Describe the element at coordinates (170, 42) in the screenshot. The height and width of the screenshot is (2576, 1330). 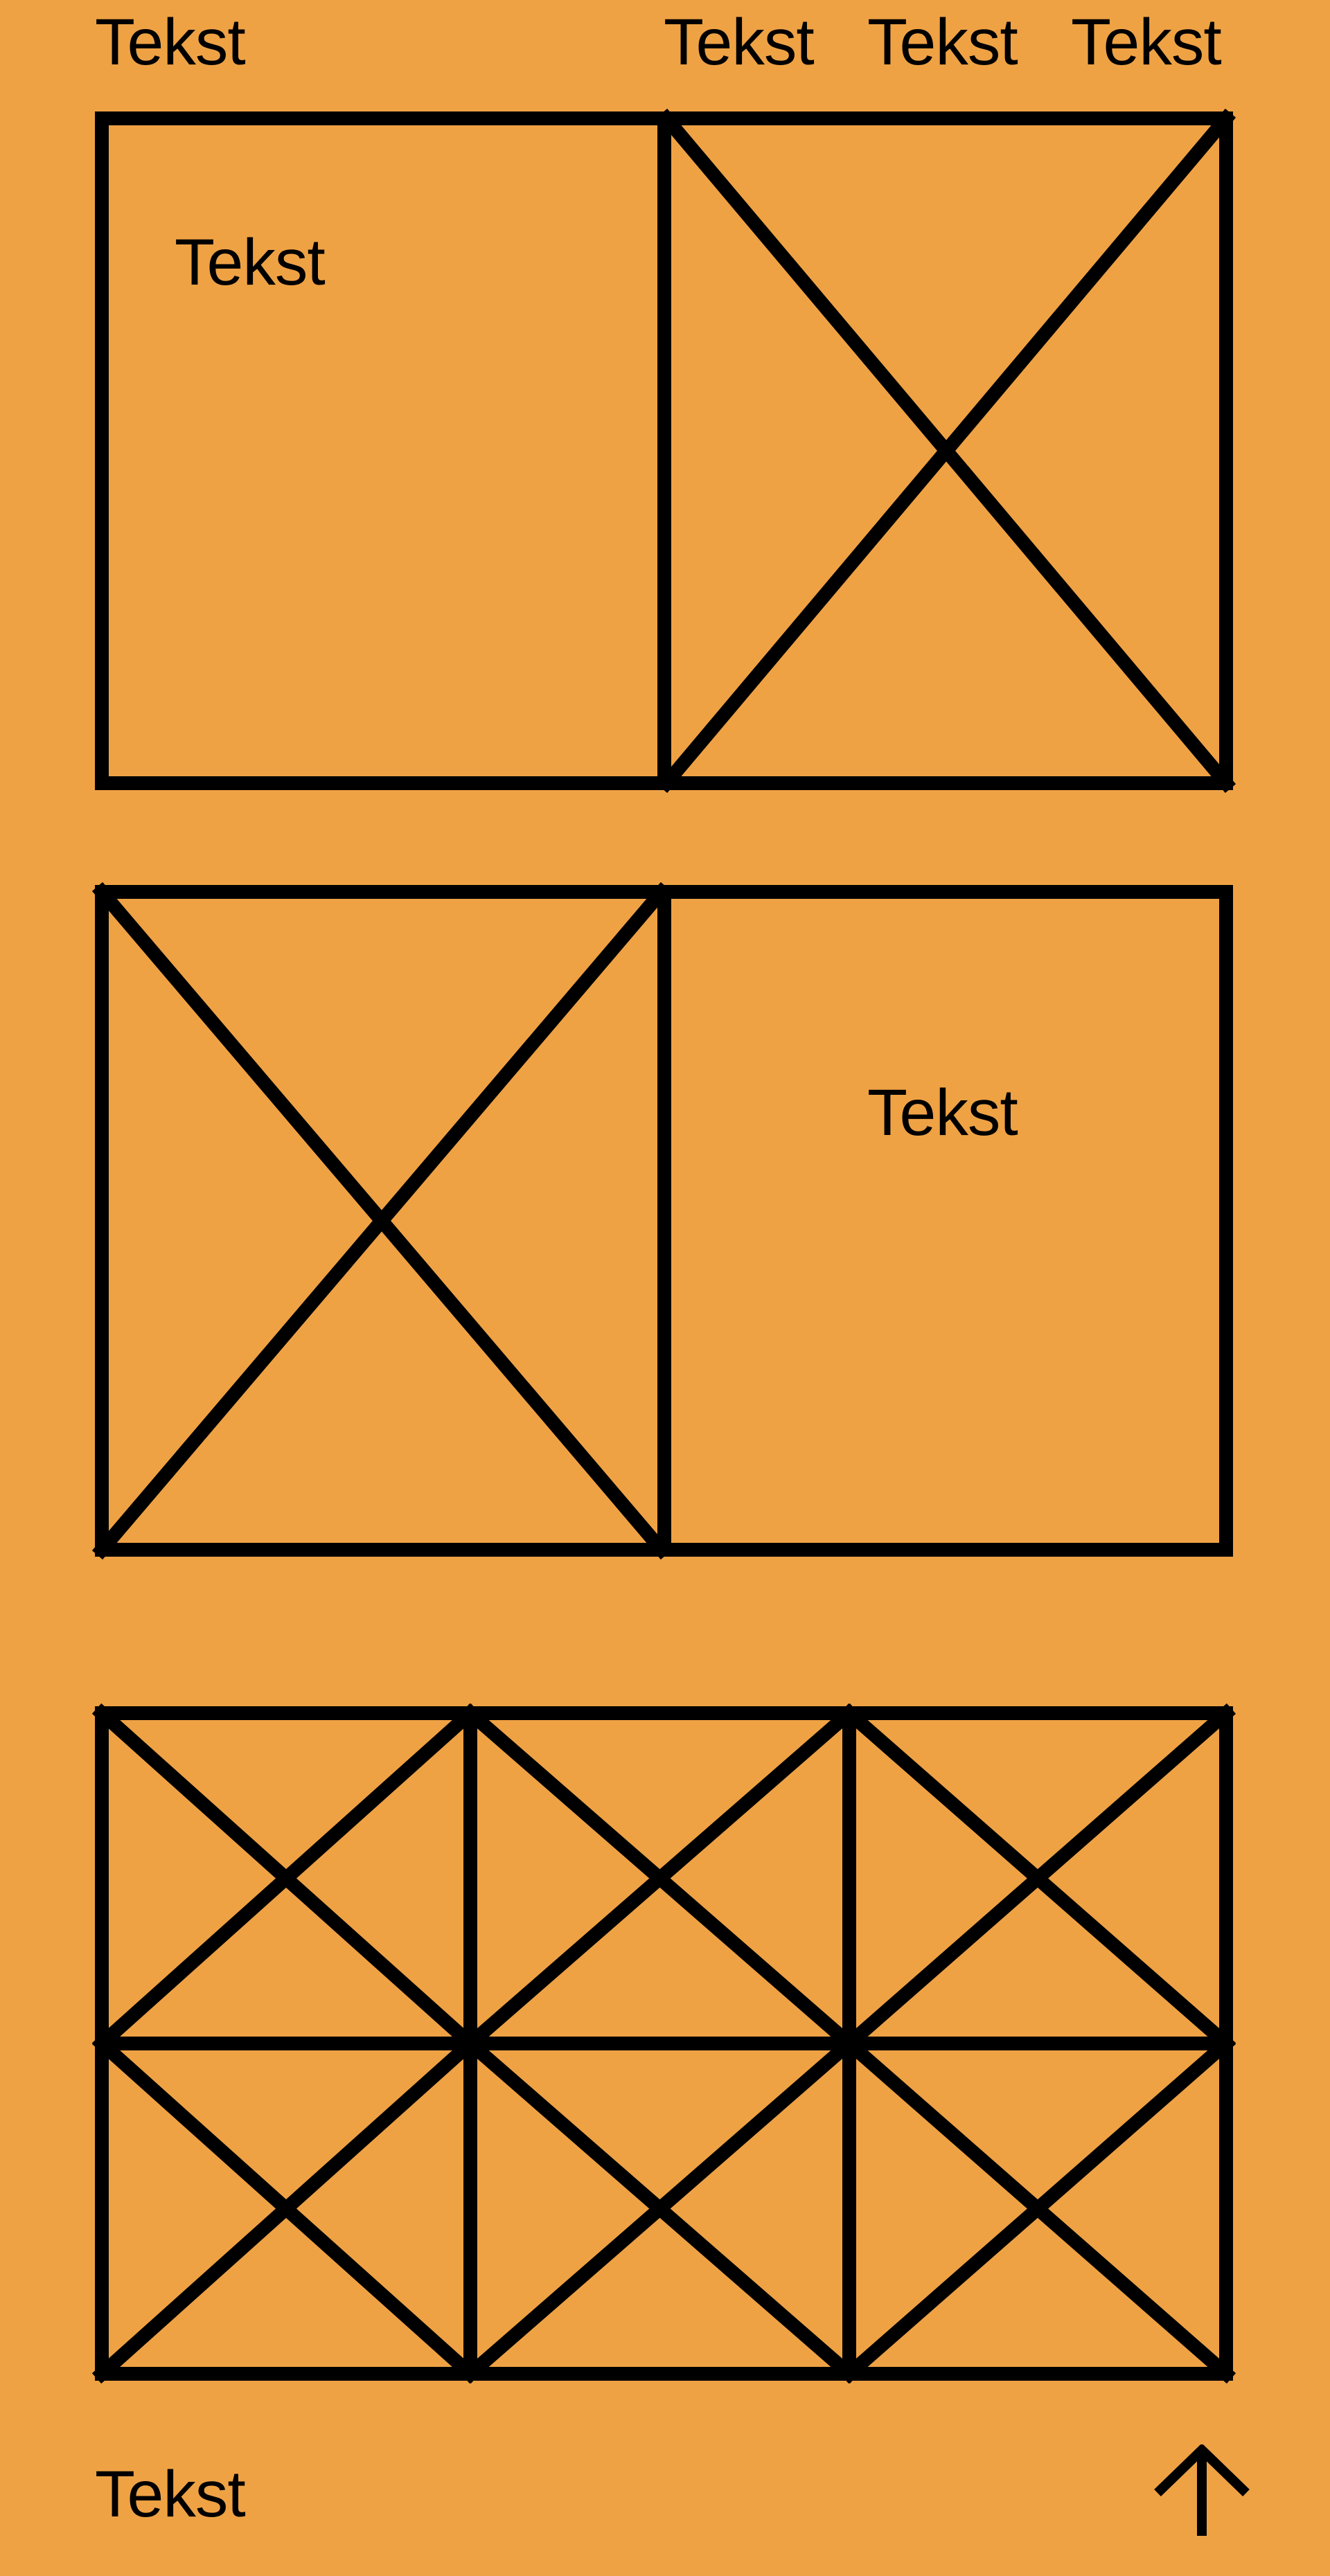
I see `site-logo-text: Tekst` at that location.